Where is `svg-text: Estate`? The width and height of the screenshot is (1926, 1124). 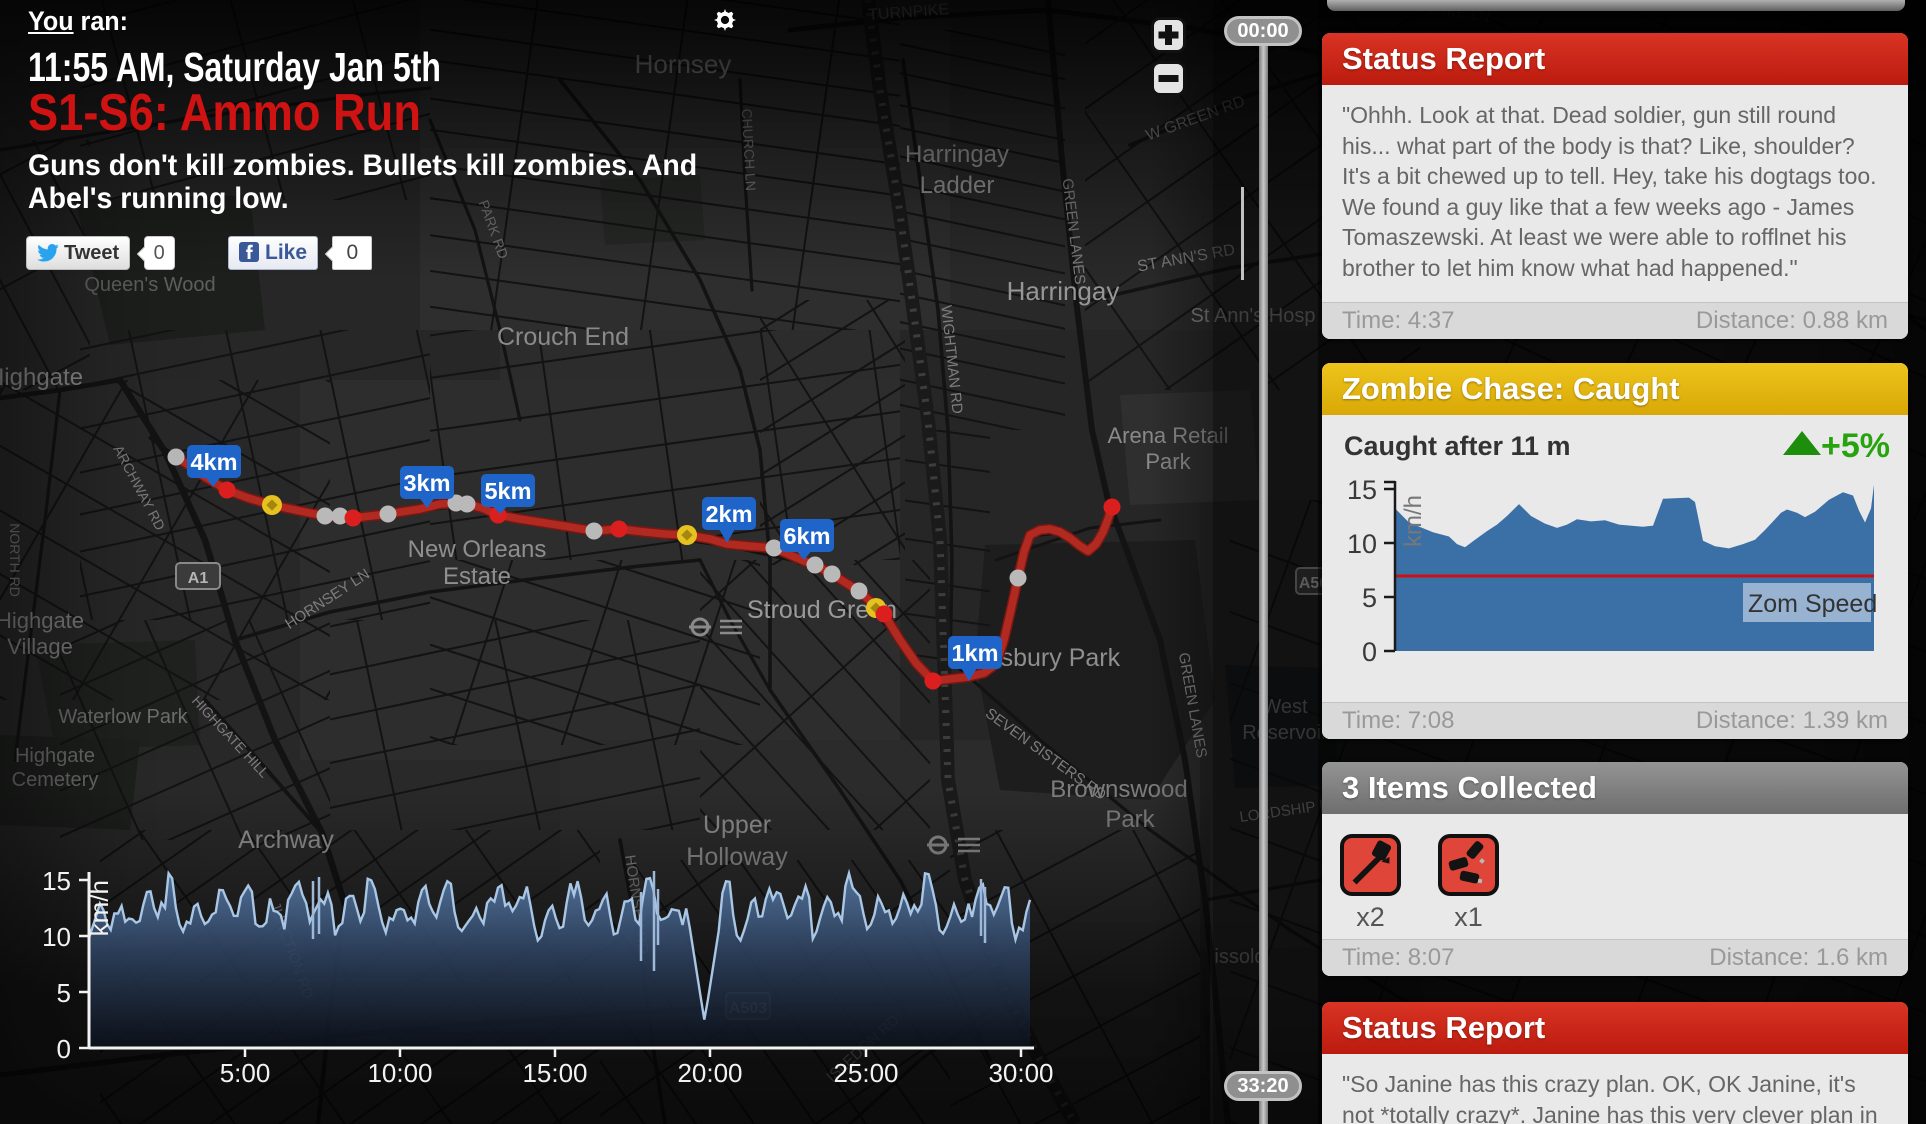
svg-text: Estate is located at coordinates (477, 576).